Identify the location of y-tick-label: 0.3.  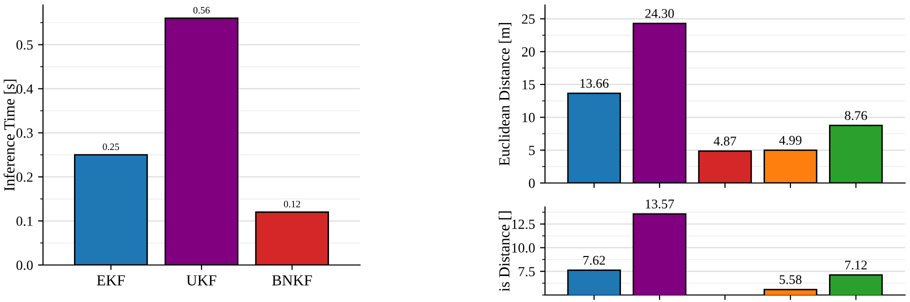
(24, 133).